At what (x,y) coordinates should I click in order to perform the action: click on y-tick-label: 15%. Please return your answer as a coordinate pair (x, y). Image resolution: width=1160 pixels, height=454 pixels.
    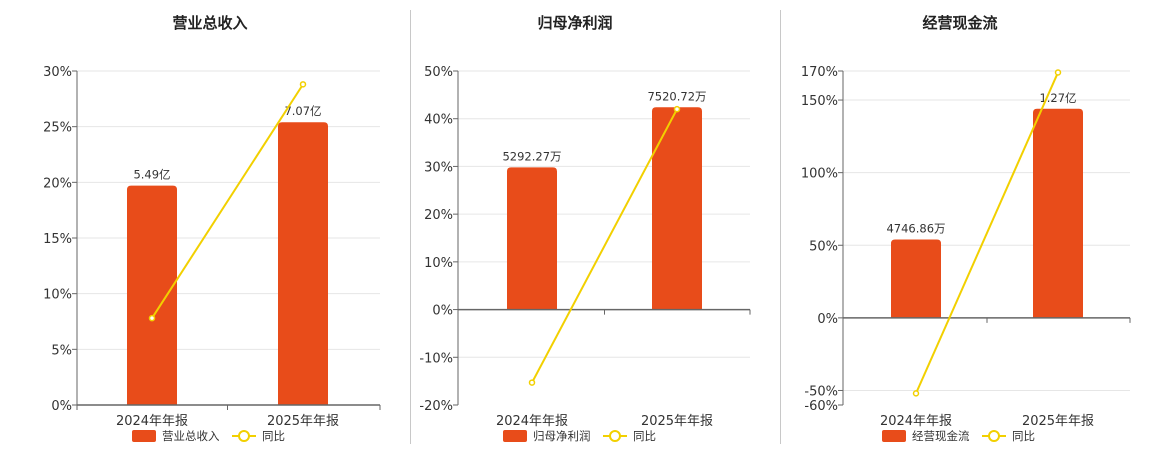
    Looking at the image, I should click on (57, 239).